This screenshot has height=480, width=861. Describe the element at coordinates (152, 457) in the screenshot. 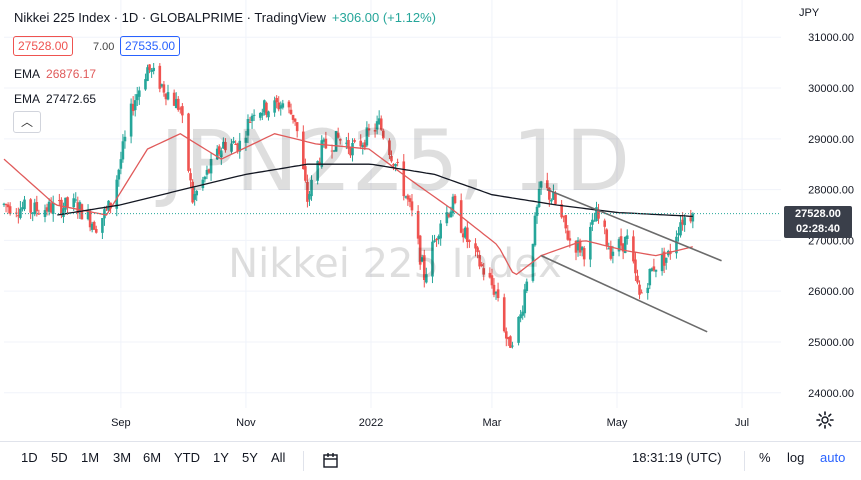

I see `range-6m-button: 6M` at that location.